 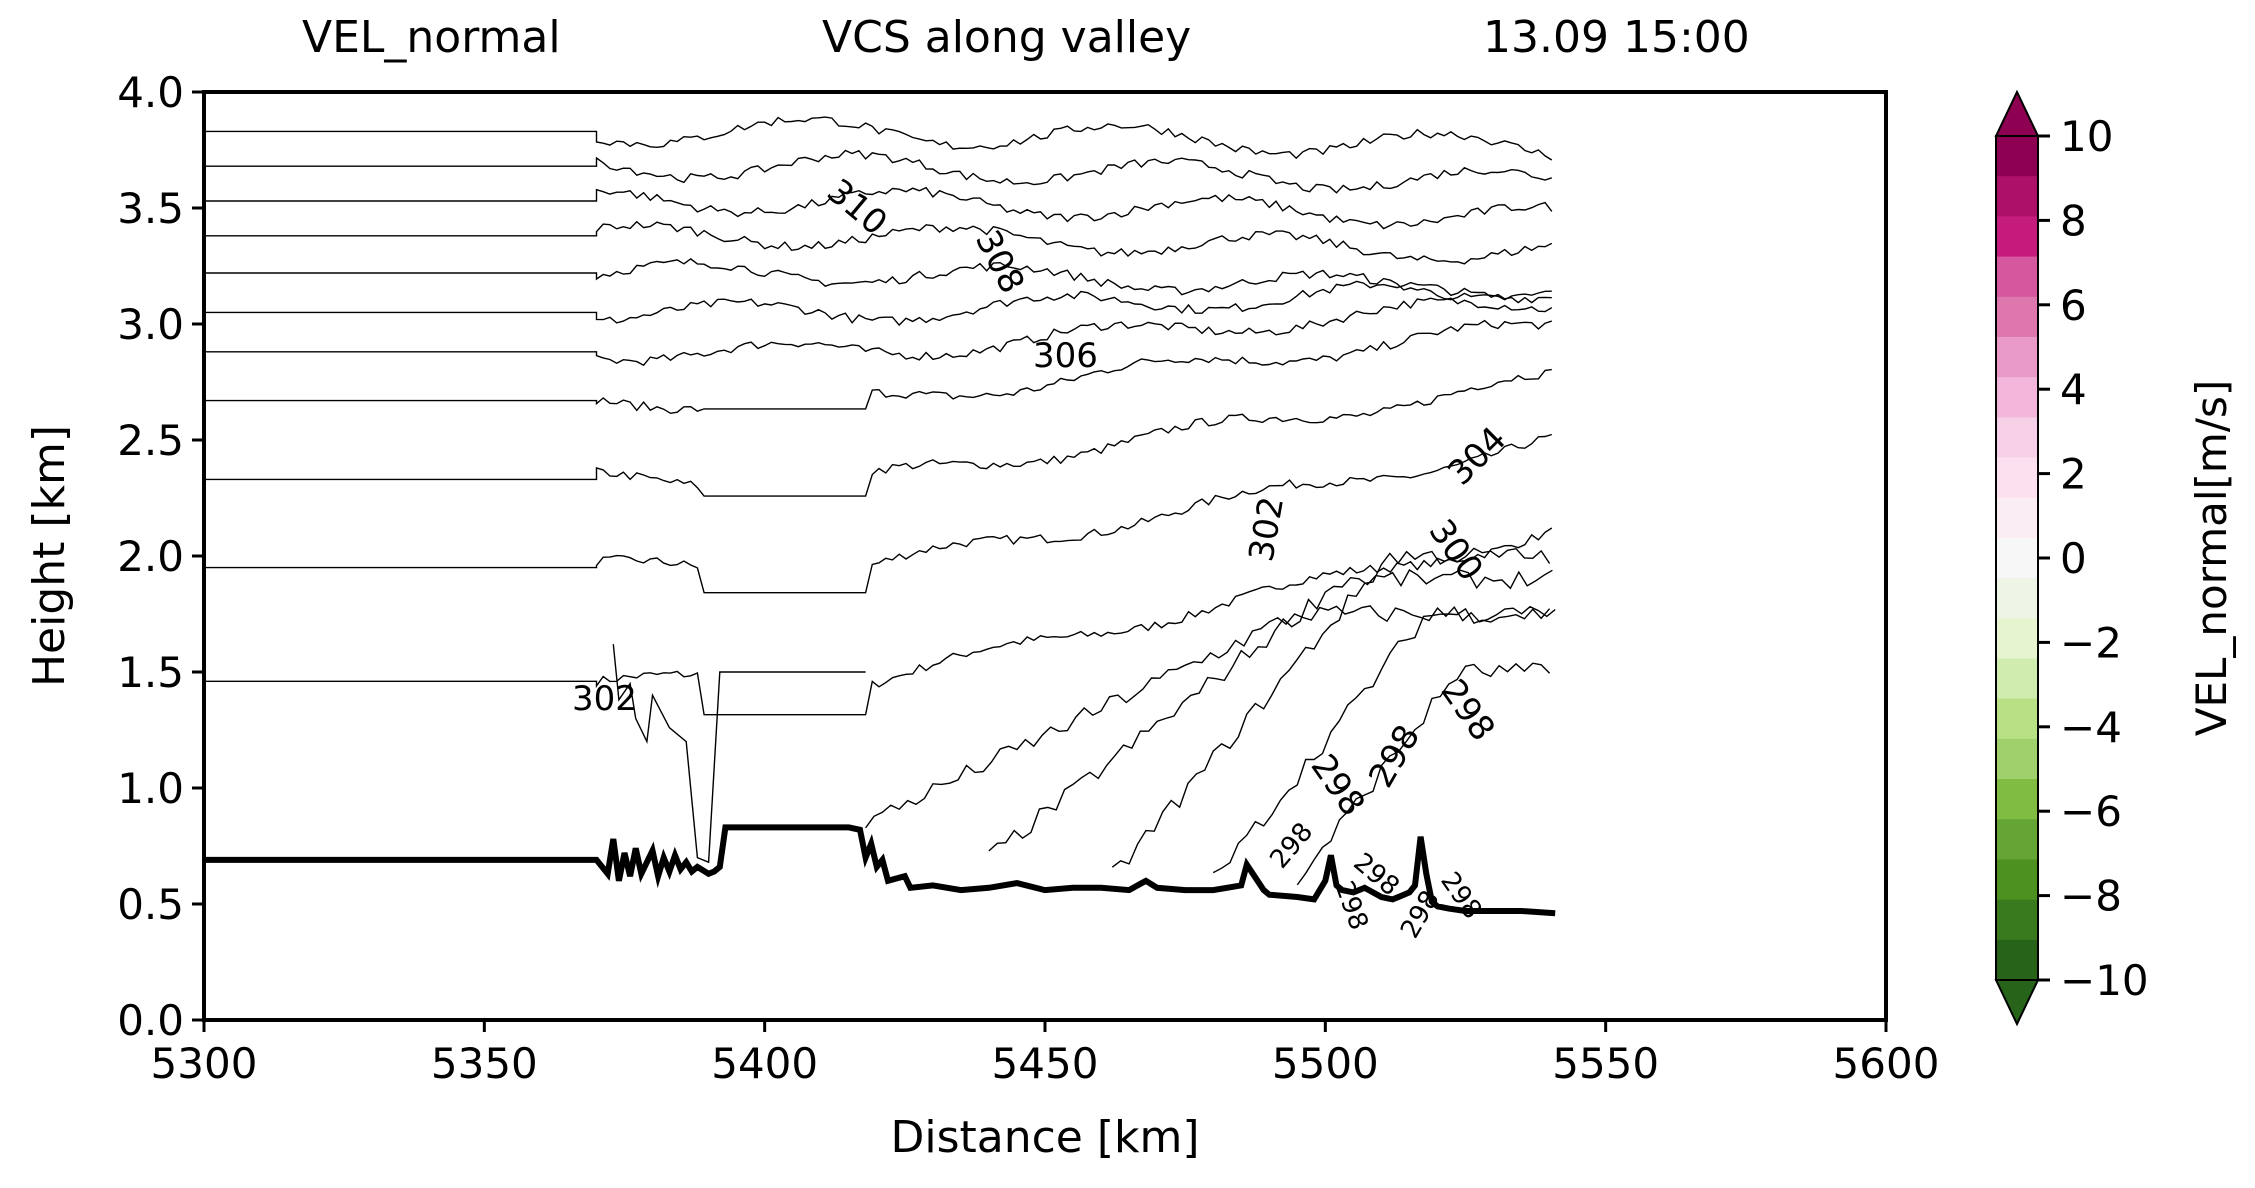 What do you see at coordinates (999, 262) in the screenshot?
I see `contour-label: 308` at bounding box center [999, 262].